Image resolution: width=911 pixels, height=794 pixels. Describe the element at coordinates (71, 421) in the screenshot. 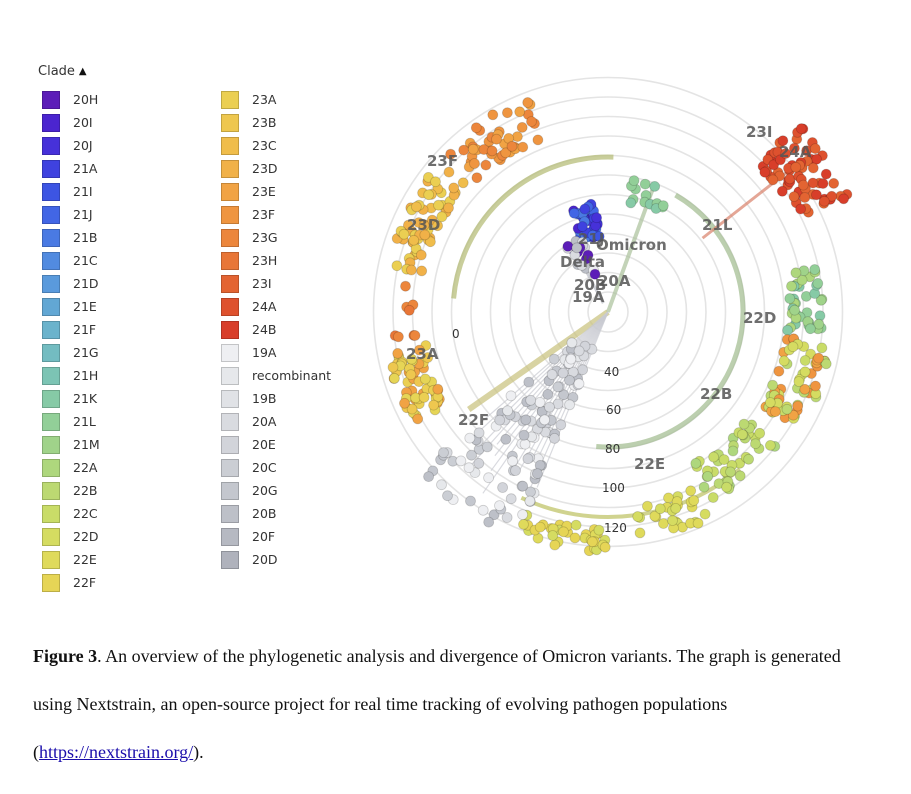

I see `legend-item: 21L` at that location.